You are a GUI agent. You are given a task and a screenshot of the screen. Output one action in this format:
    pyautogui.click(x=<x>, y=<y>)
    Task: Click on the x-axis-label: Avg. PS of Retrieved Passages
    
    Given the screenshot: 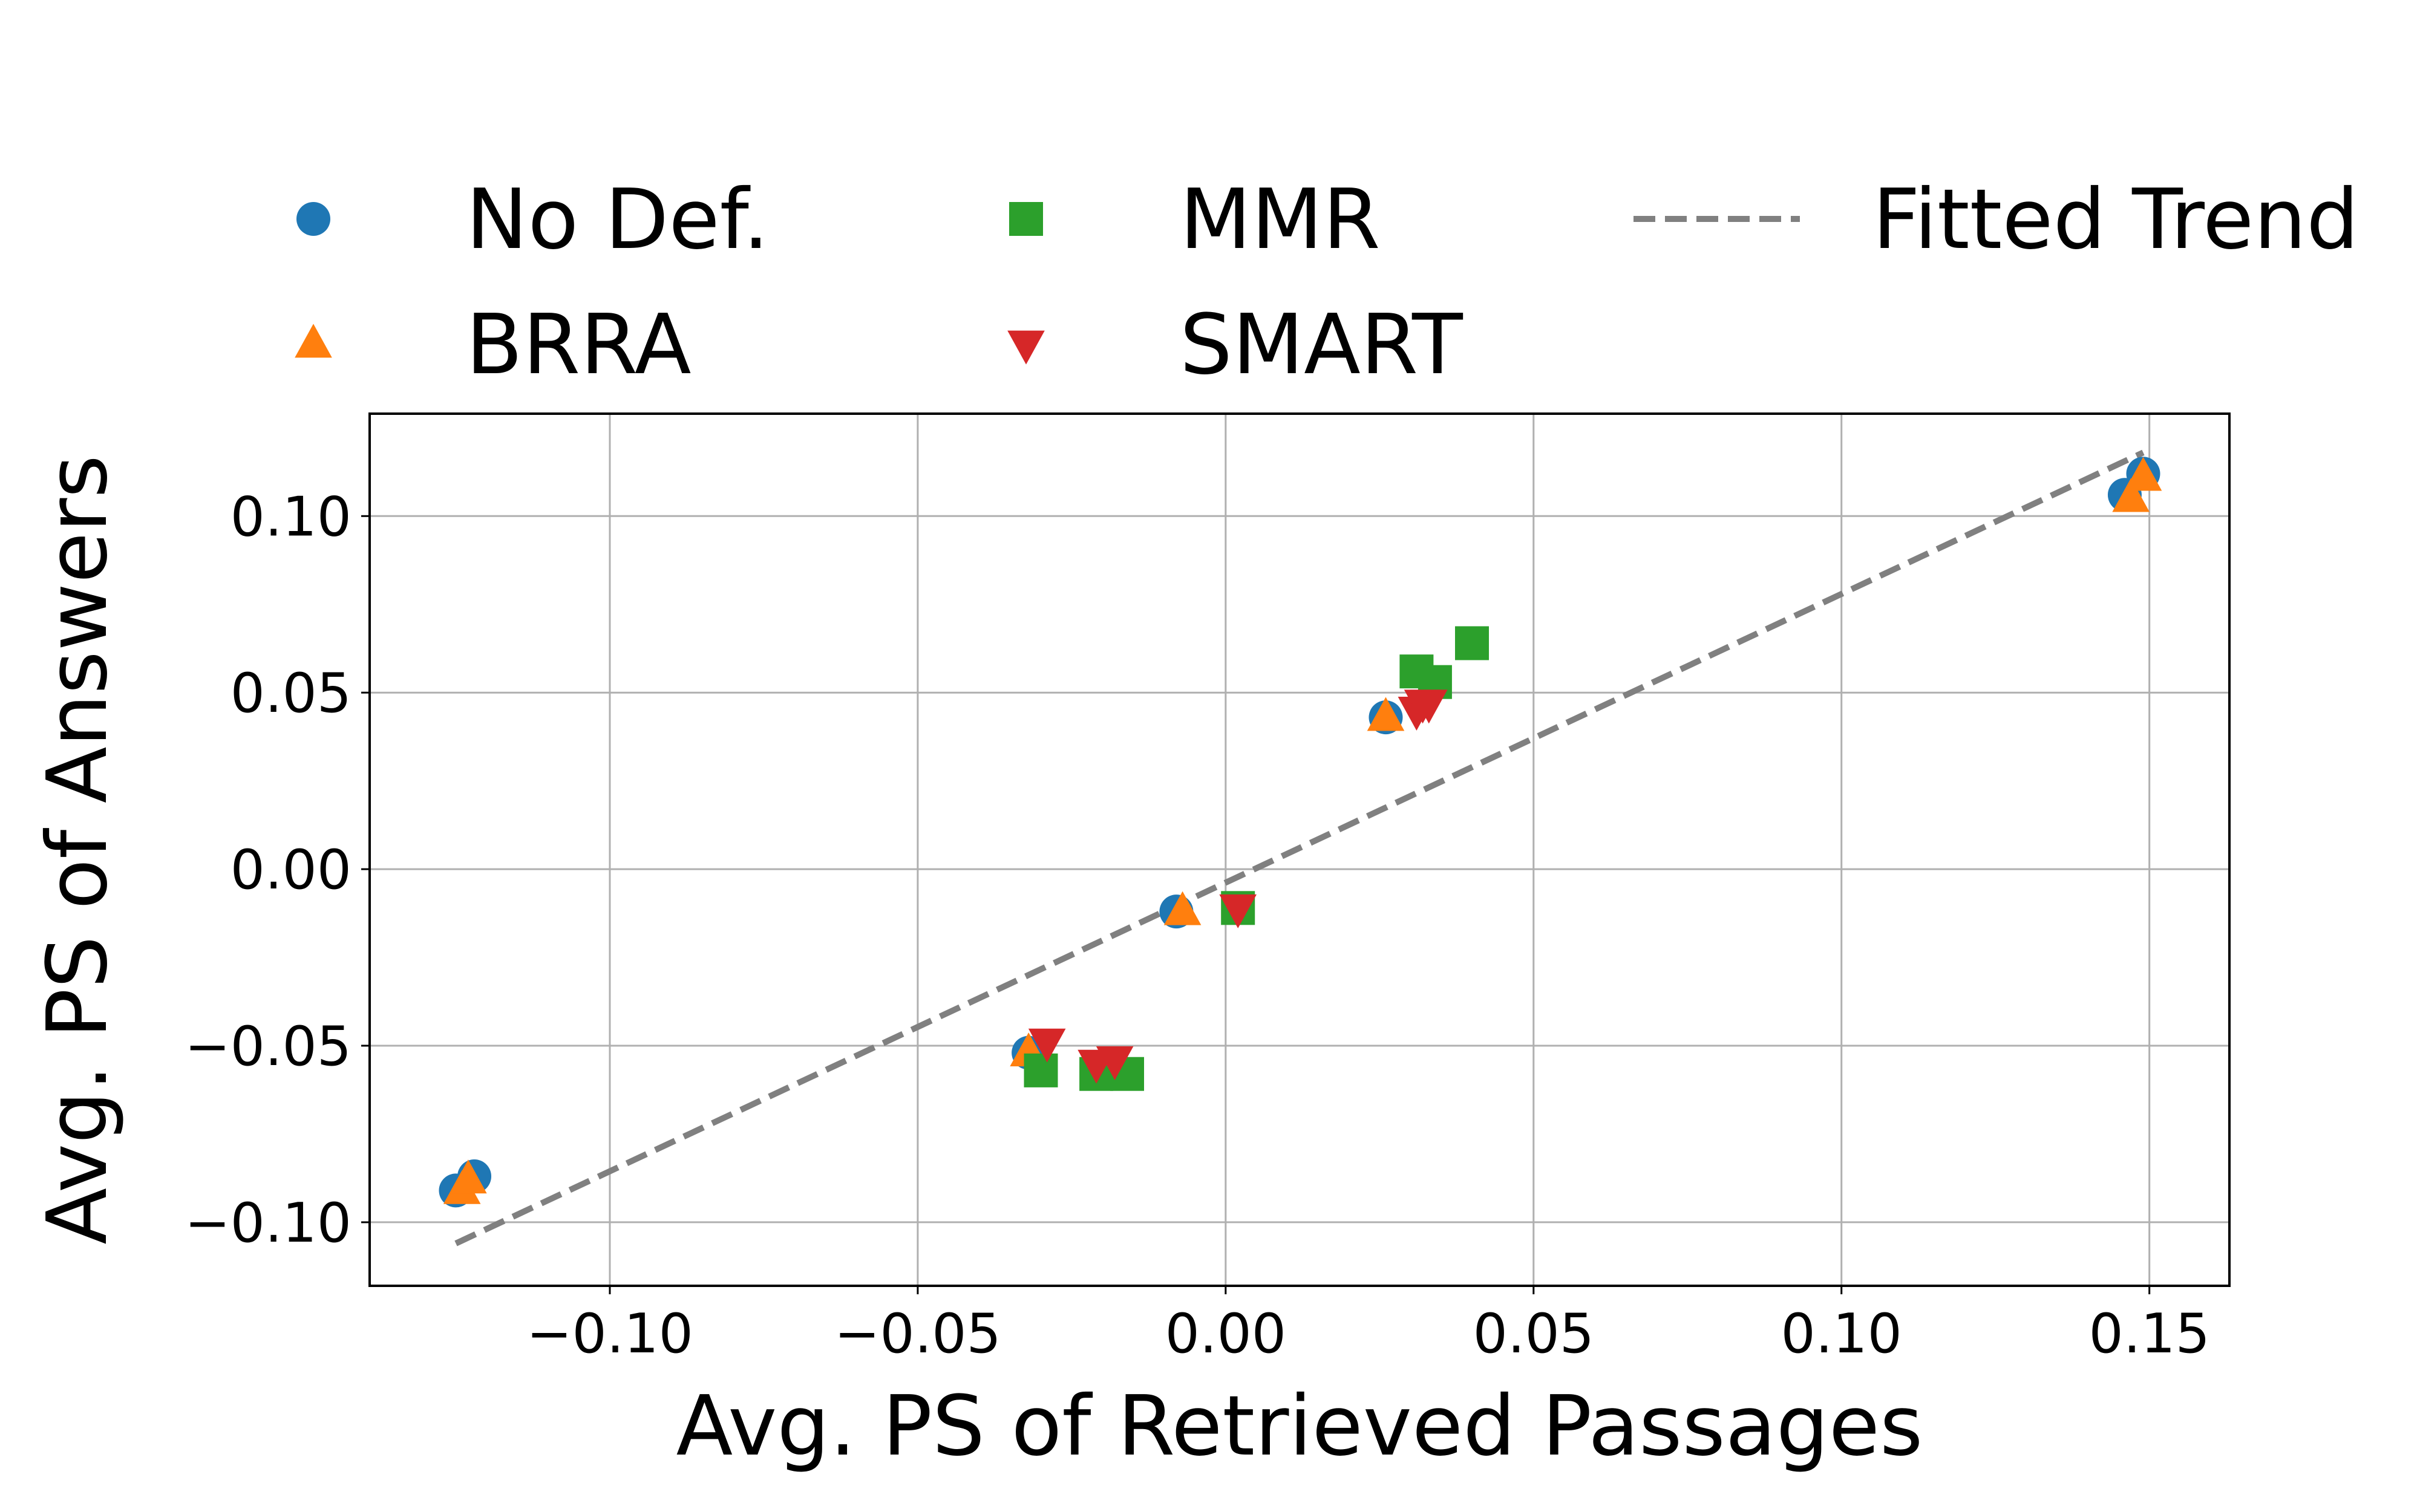 What is the action you would take?
    pyautogui.click(x=1299, y=1426)
    